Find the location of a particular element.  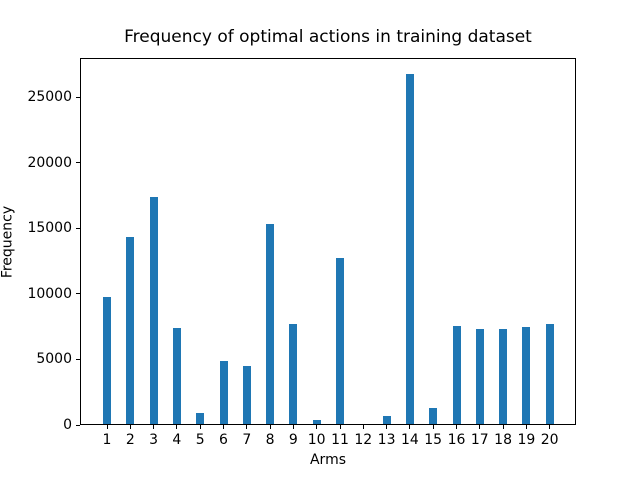

x-tick-label: 15 is located at coordinates (433, 440).